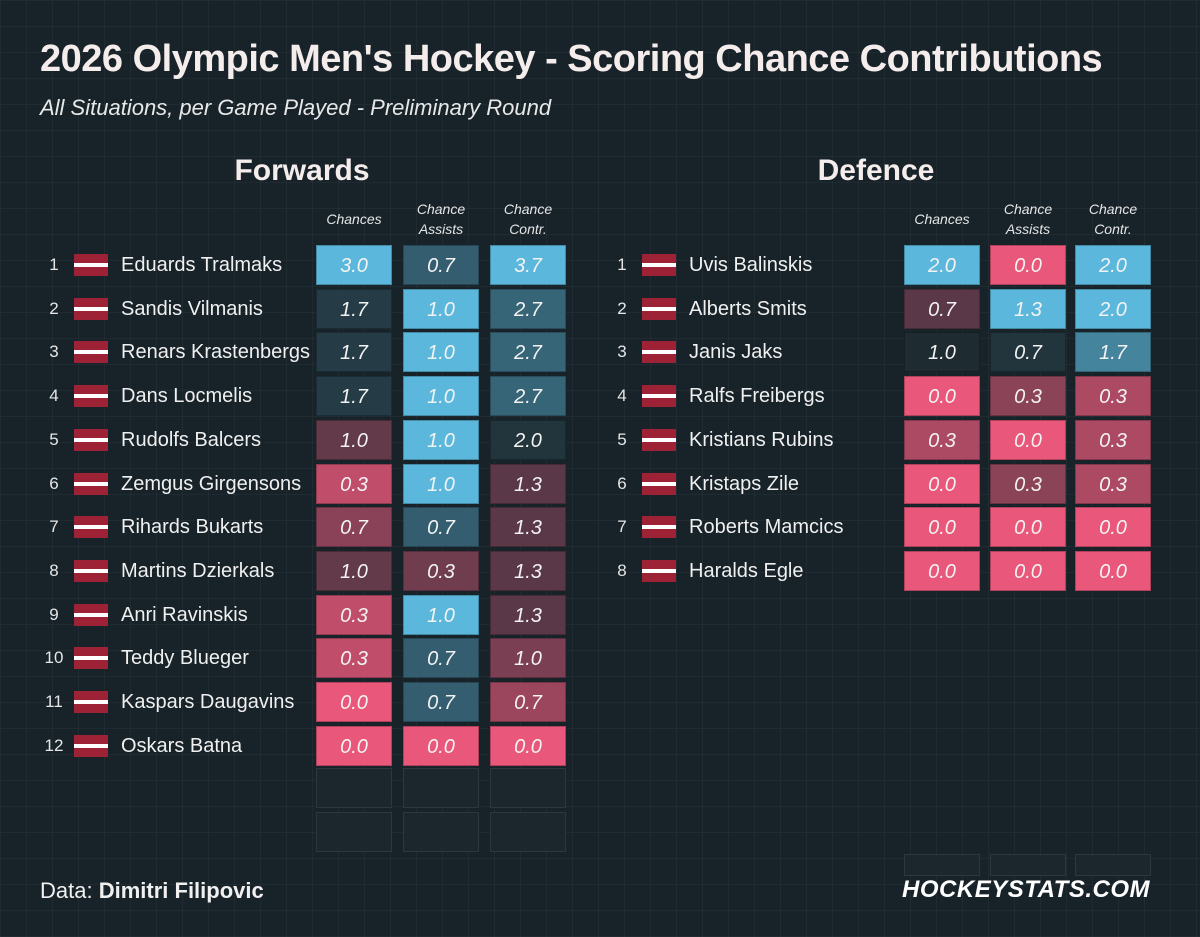 The height and width of the screenshot is (937, 1200). What do you see at coordinates (184, 615) in the screenshot?
I see `player-name: Anri Ravinskis` at bounding box center [184, 615].